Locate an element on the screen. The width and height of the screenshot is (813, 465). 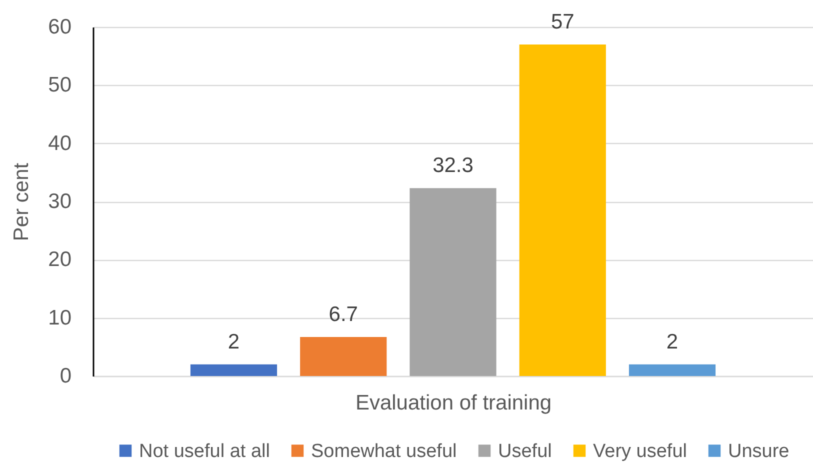
legend-label: Not useful at all is located at coordinates (204, 451).